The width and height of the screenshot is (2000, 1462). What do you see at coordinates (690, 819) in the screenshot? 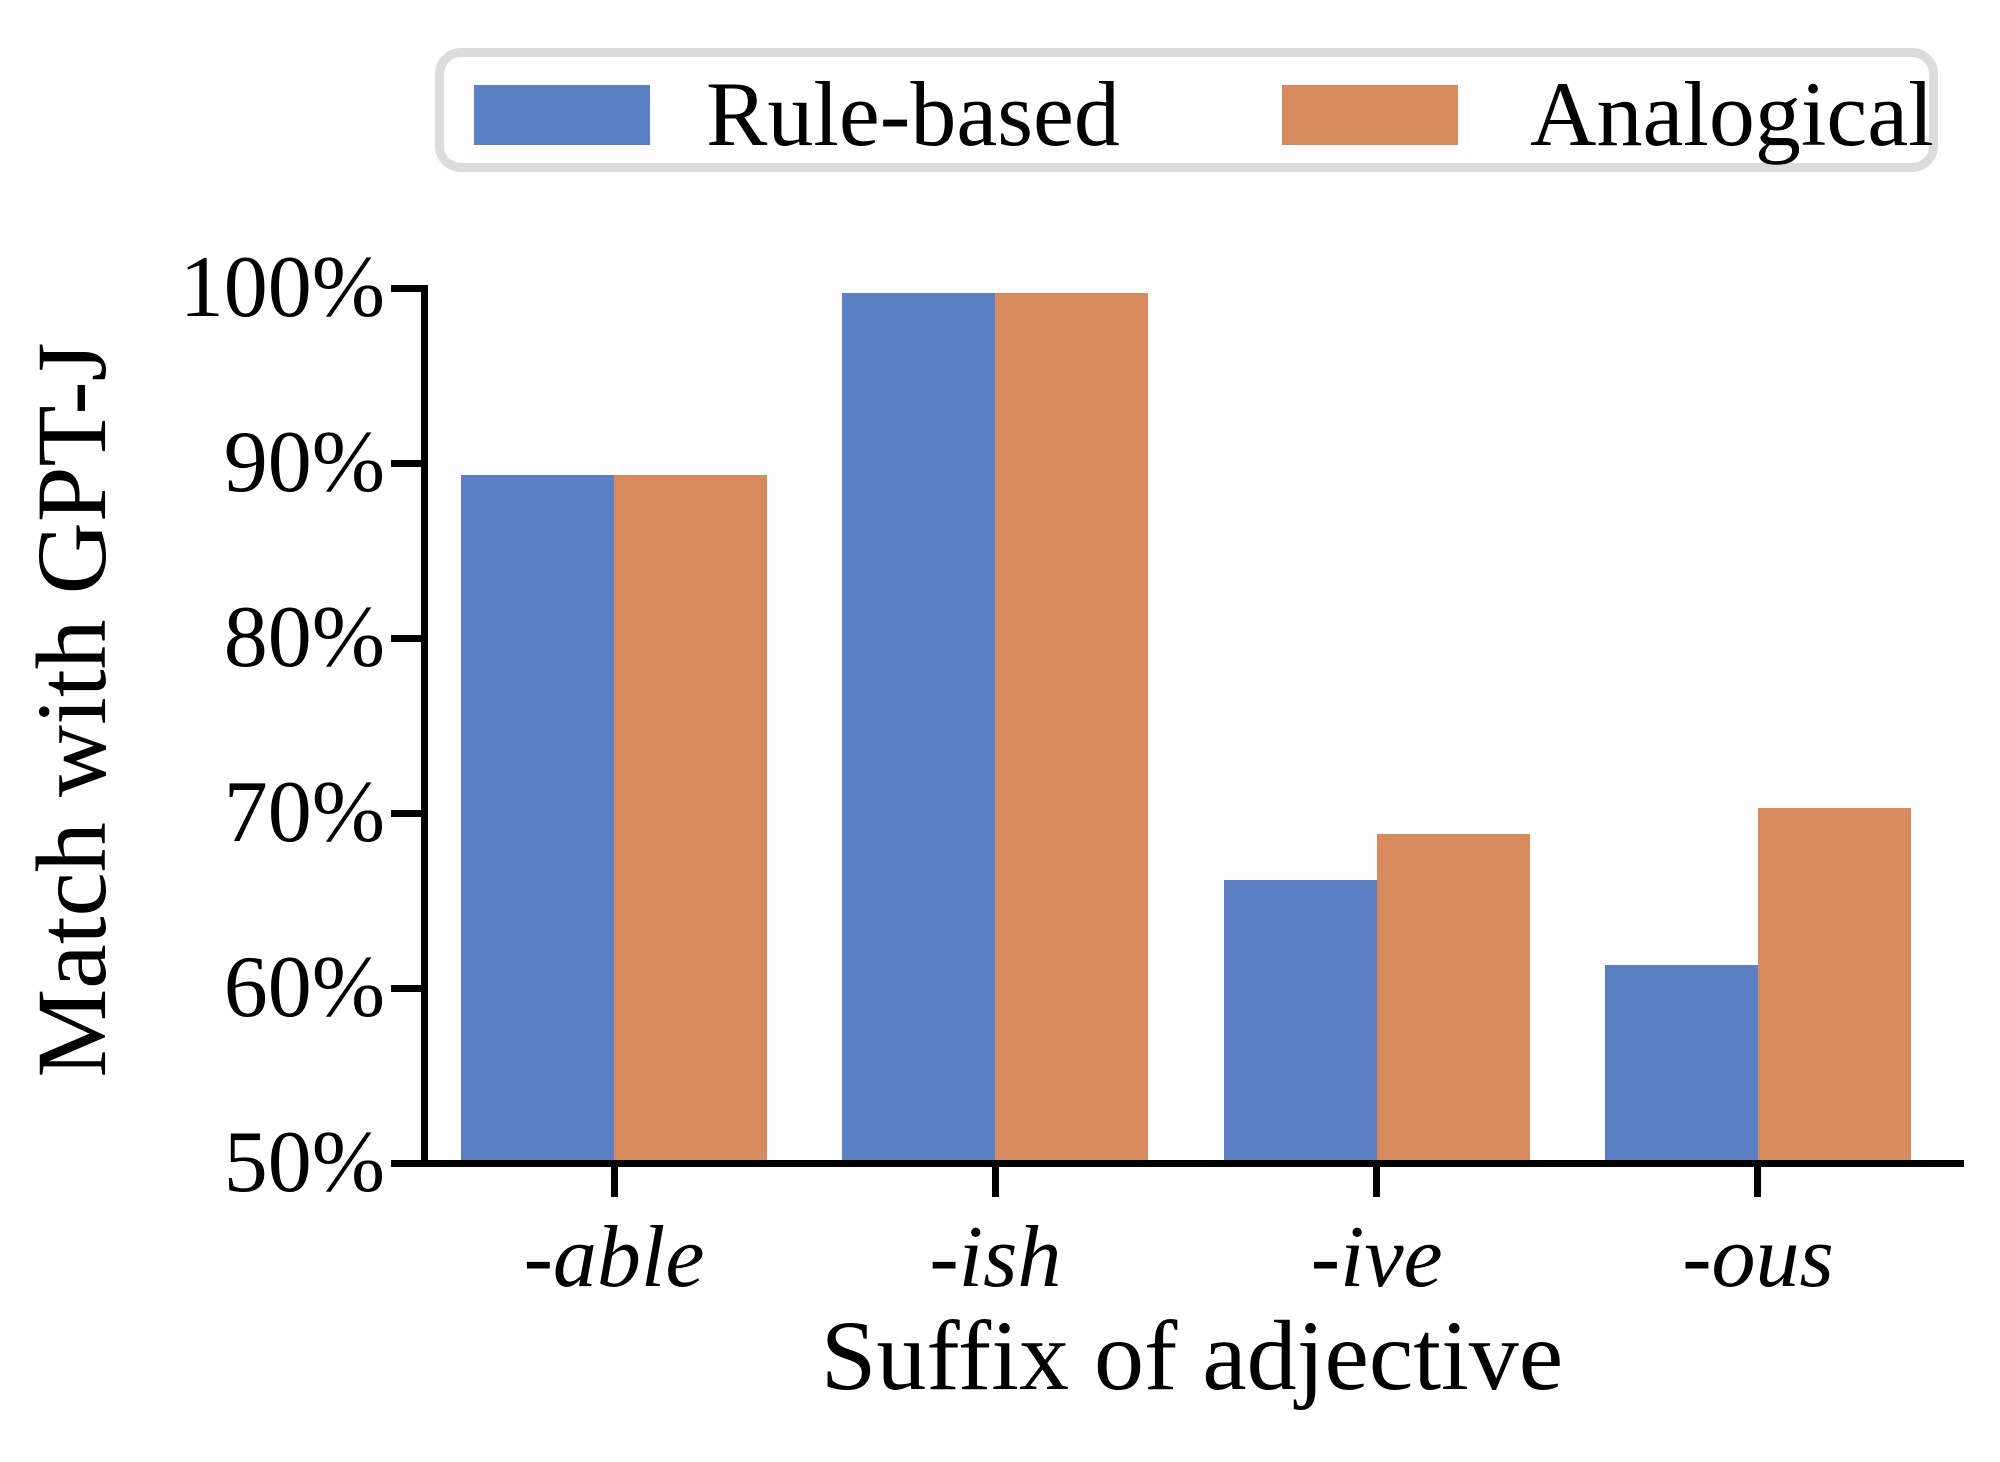
I see `bar-analogical-able` at bounding box center [690, 819].